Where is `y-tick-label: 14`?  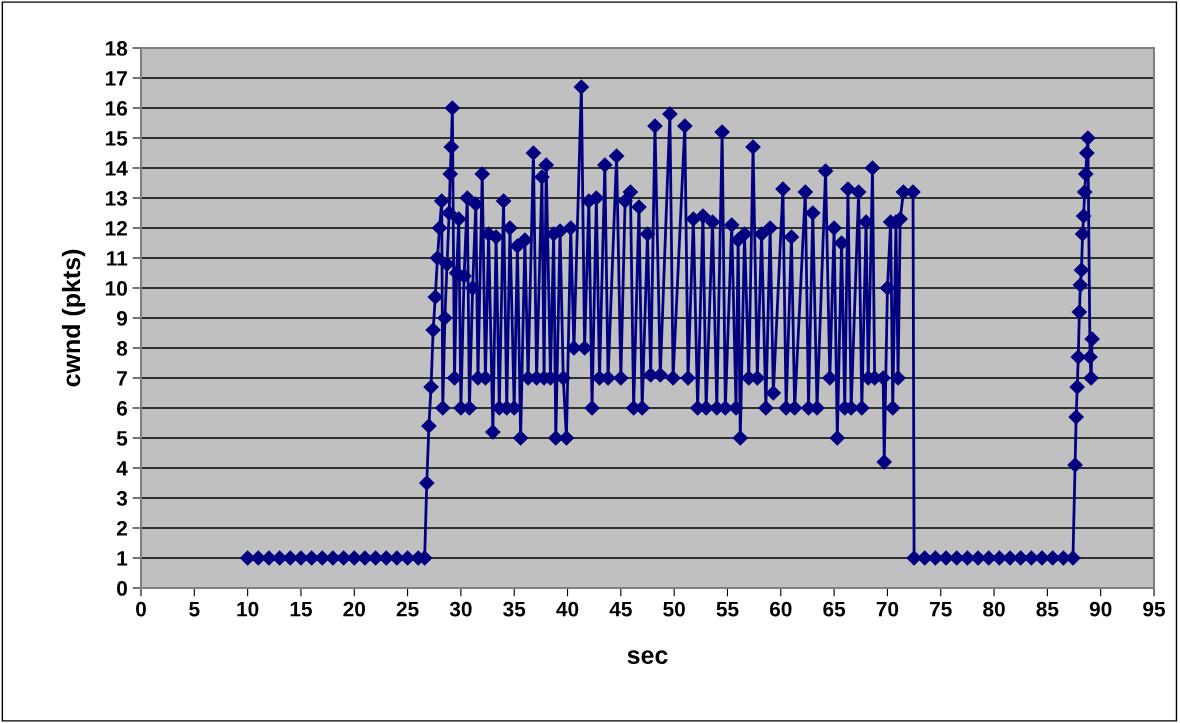
y-tick-label: 14 is located at coordinates (116, 168).